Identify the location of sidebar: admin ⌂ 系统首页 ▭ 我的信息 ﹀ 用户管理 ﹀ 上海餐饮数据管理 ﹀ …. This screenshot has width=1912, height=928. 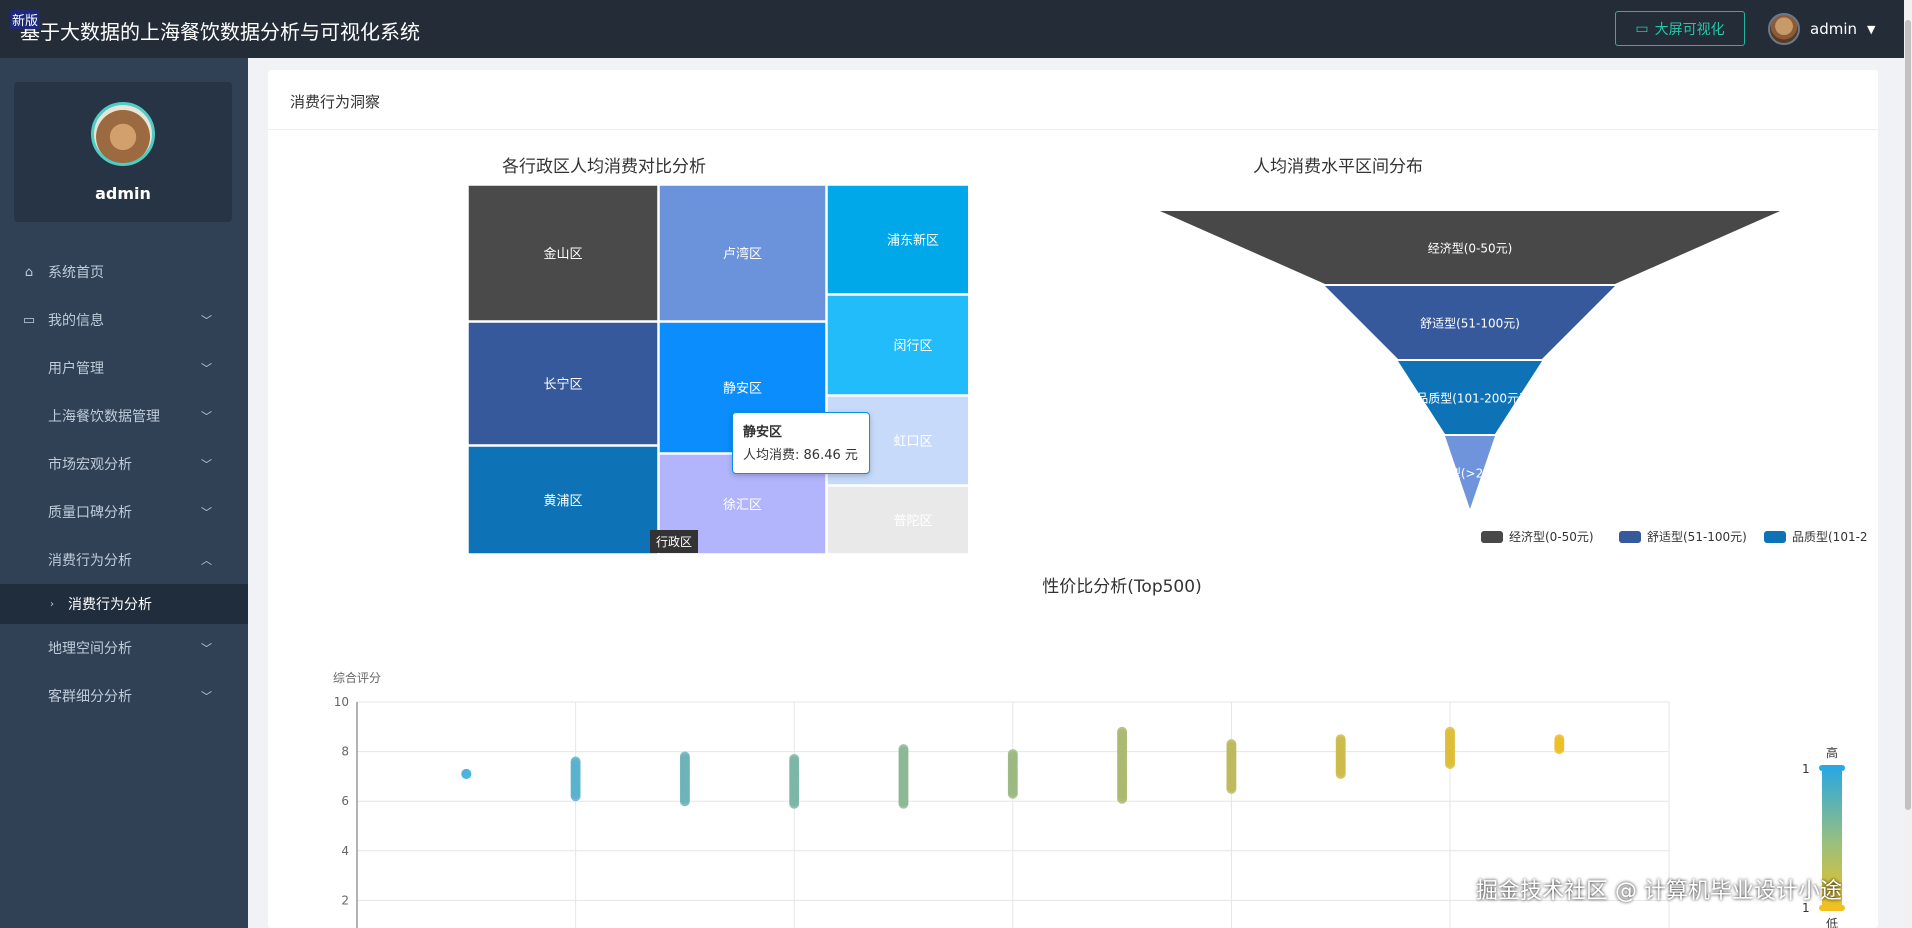
(124, 493).